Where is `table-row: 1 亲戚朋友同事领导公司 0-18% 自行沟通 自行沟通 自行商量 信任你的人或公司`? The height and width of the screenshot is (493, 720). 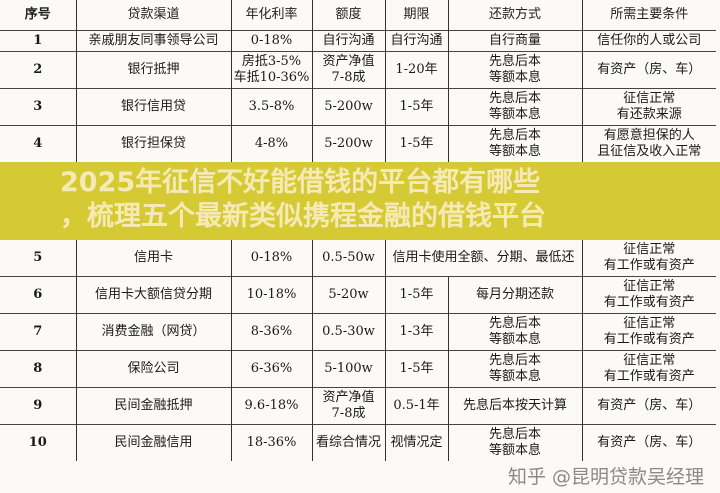 table-row: 1 亲戚朋友同事领导公司 0-18% 自行沟通 自行沟通 自行商量 信任你的人或公司 is located at coordinates (358, 41).